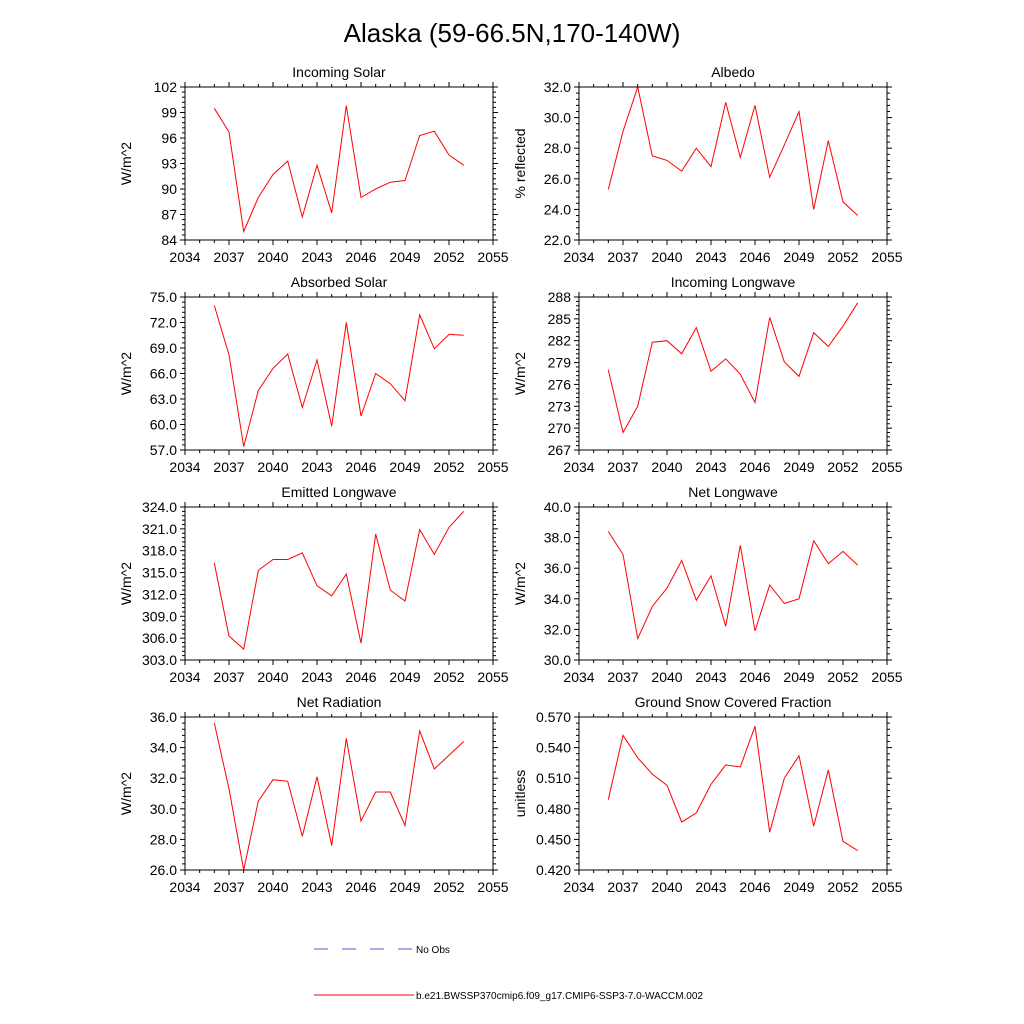  What do you see at coordinates (159, 551) in the screenshot?
I see `y-tick-label: 318.0` at bounding box center [159, 551].